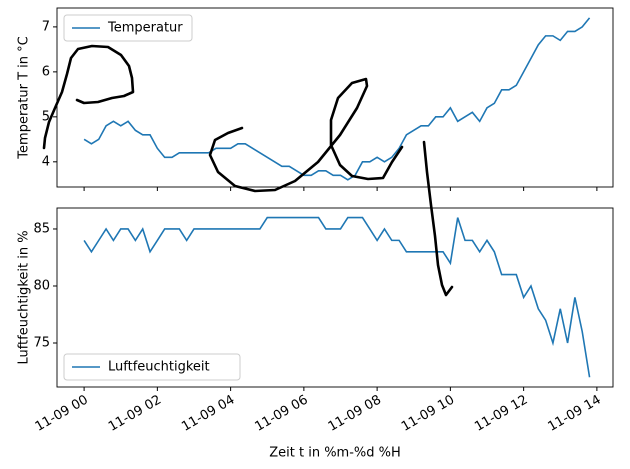 Image resolution: width=630 pixels, height=469 pixels. I want to click on x-tick-label: 11-09 12, so click(501, 414).